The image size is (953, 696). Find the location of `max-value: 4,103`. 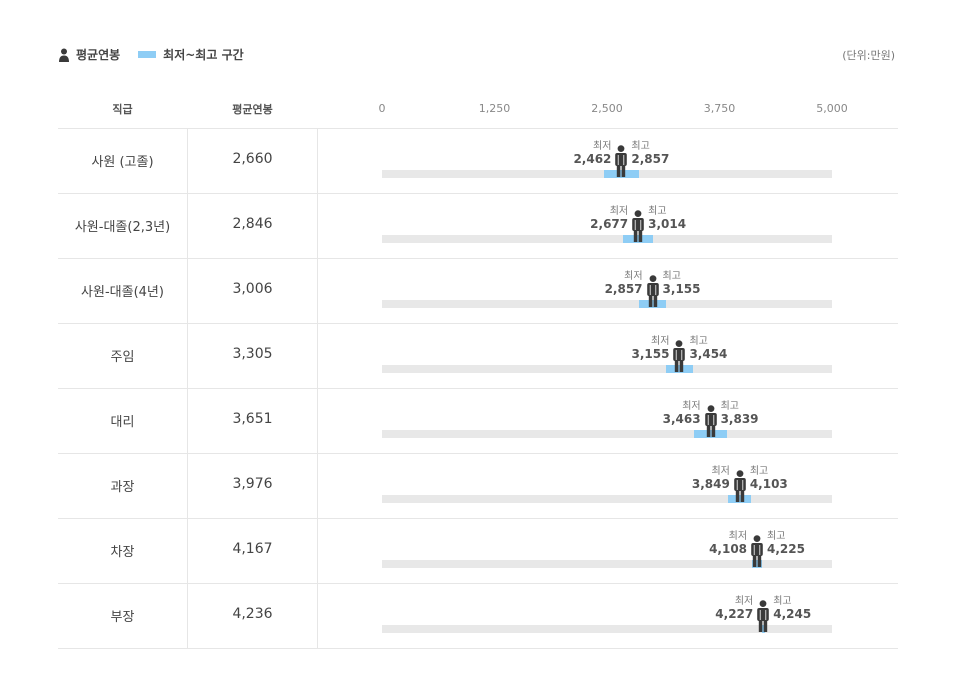

max-value: 4,103 is located at coordinates (768, 484).